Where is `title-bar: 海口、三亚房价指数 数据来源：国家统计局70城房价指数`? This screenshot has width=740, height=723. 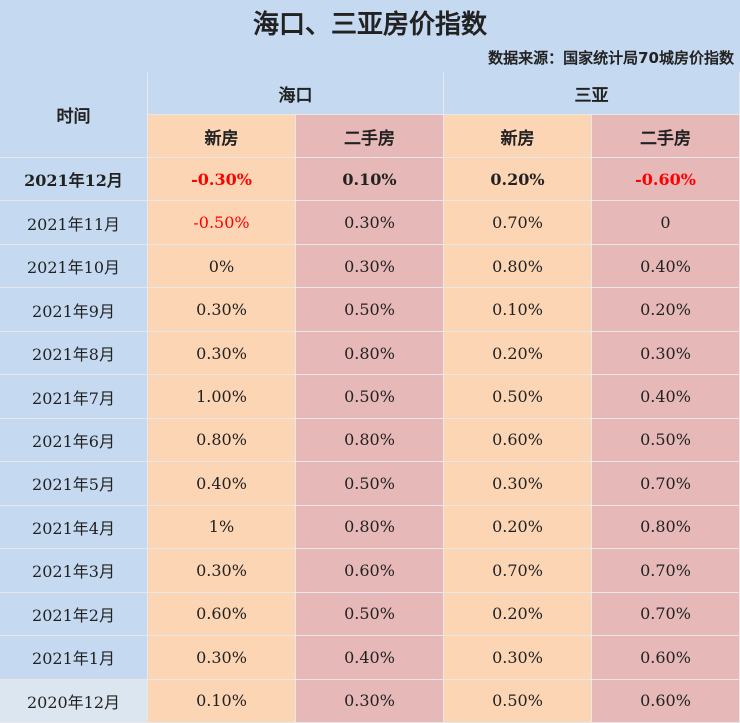 title-bar: 海口、三亚房价指数 数据来源：国家统计局70城房价指数 is located at coordinates (370, 36).